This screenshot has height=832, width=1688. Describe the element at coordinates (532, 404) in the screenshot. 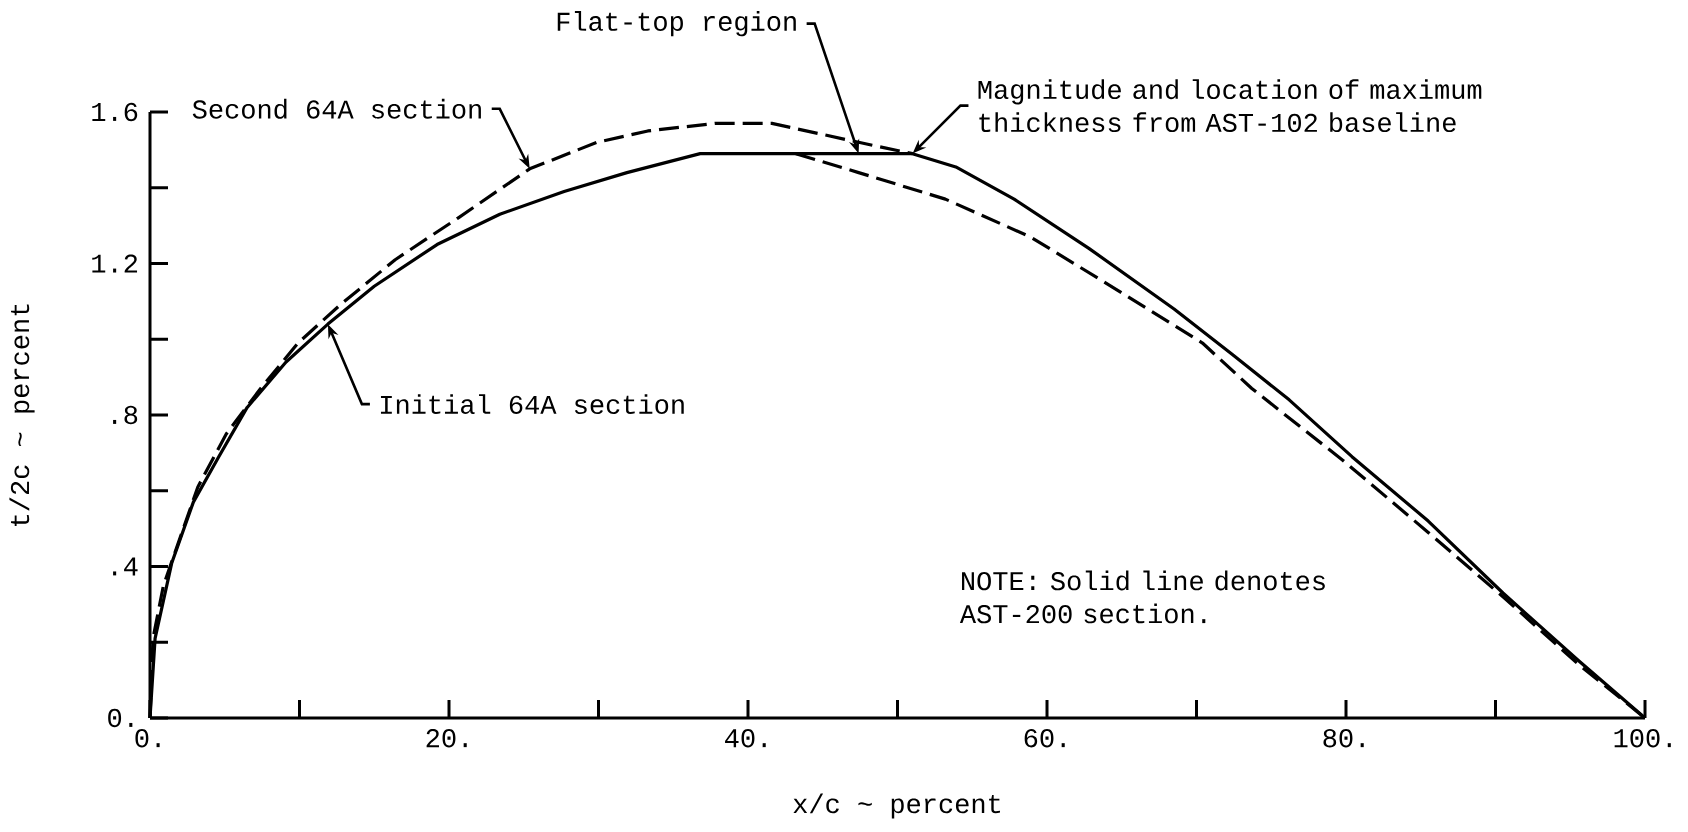

I see `annotation: Initial 64A section` at that location.